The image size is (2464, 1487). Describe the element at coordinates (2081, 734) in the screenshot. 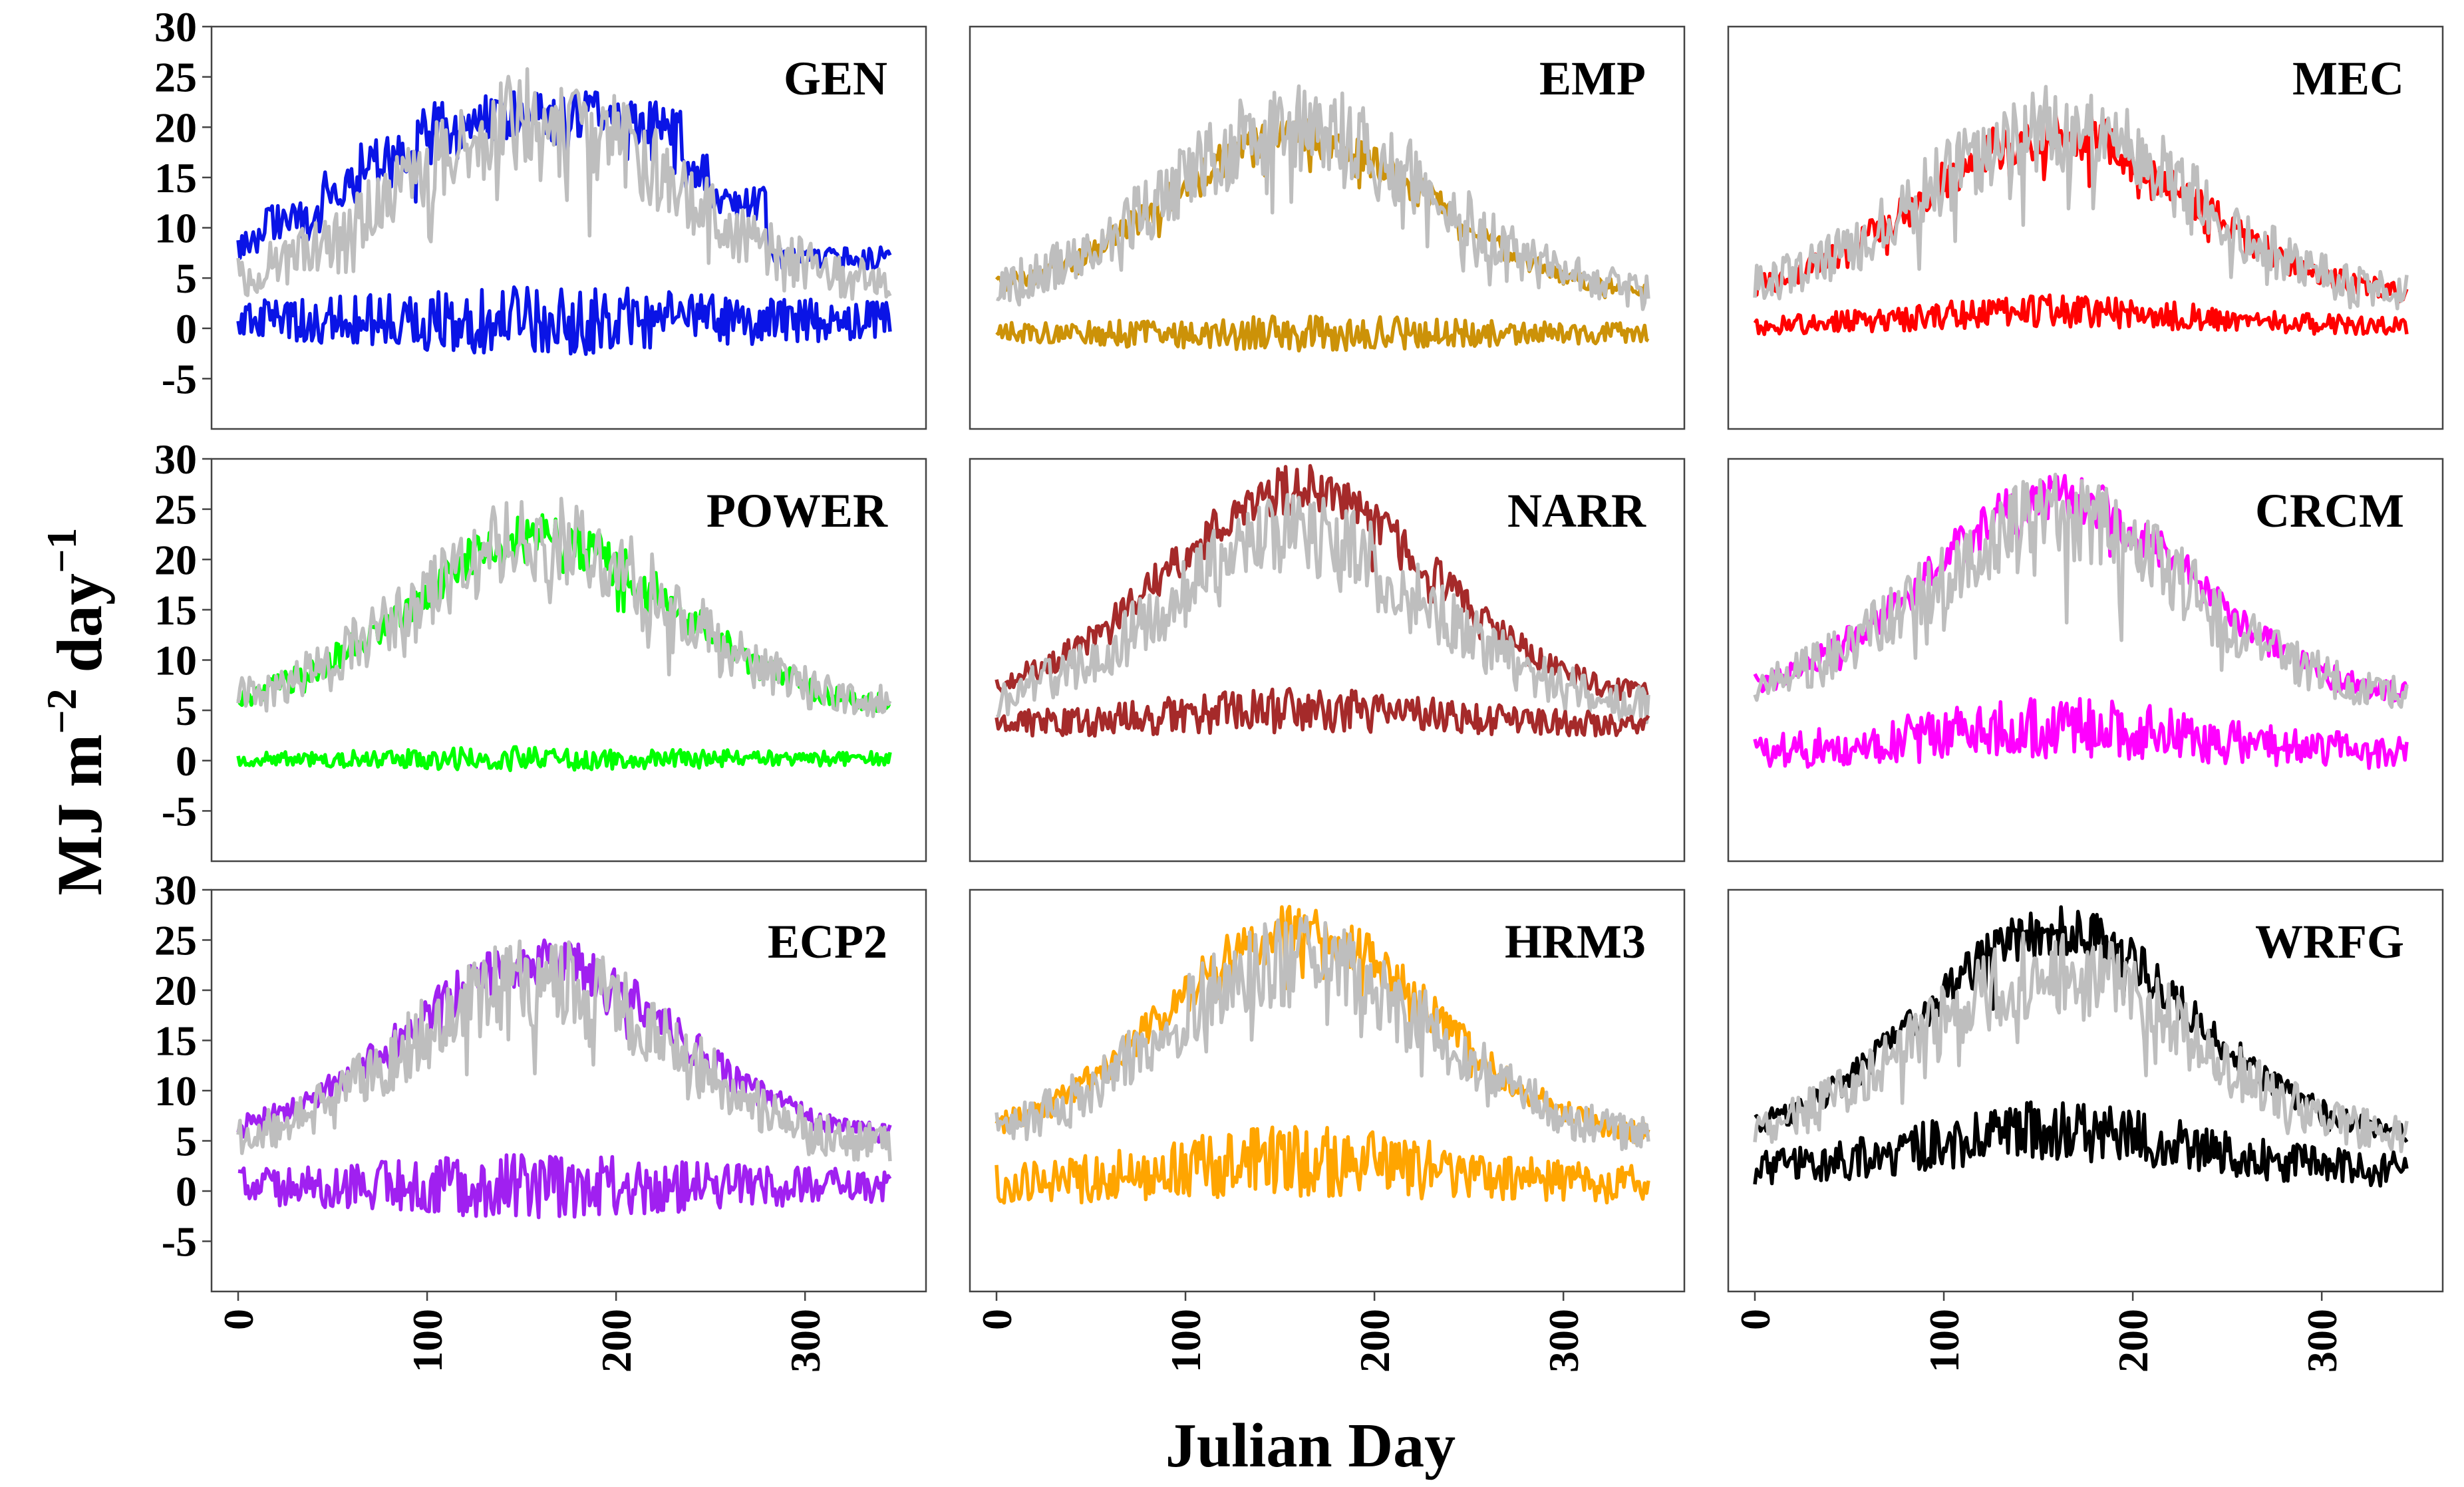

I see `series-crcm-difference` at that location.